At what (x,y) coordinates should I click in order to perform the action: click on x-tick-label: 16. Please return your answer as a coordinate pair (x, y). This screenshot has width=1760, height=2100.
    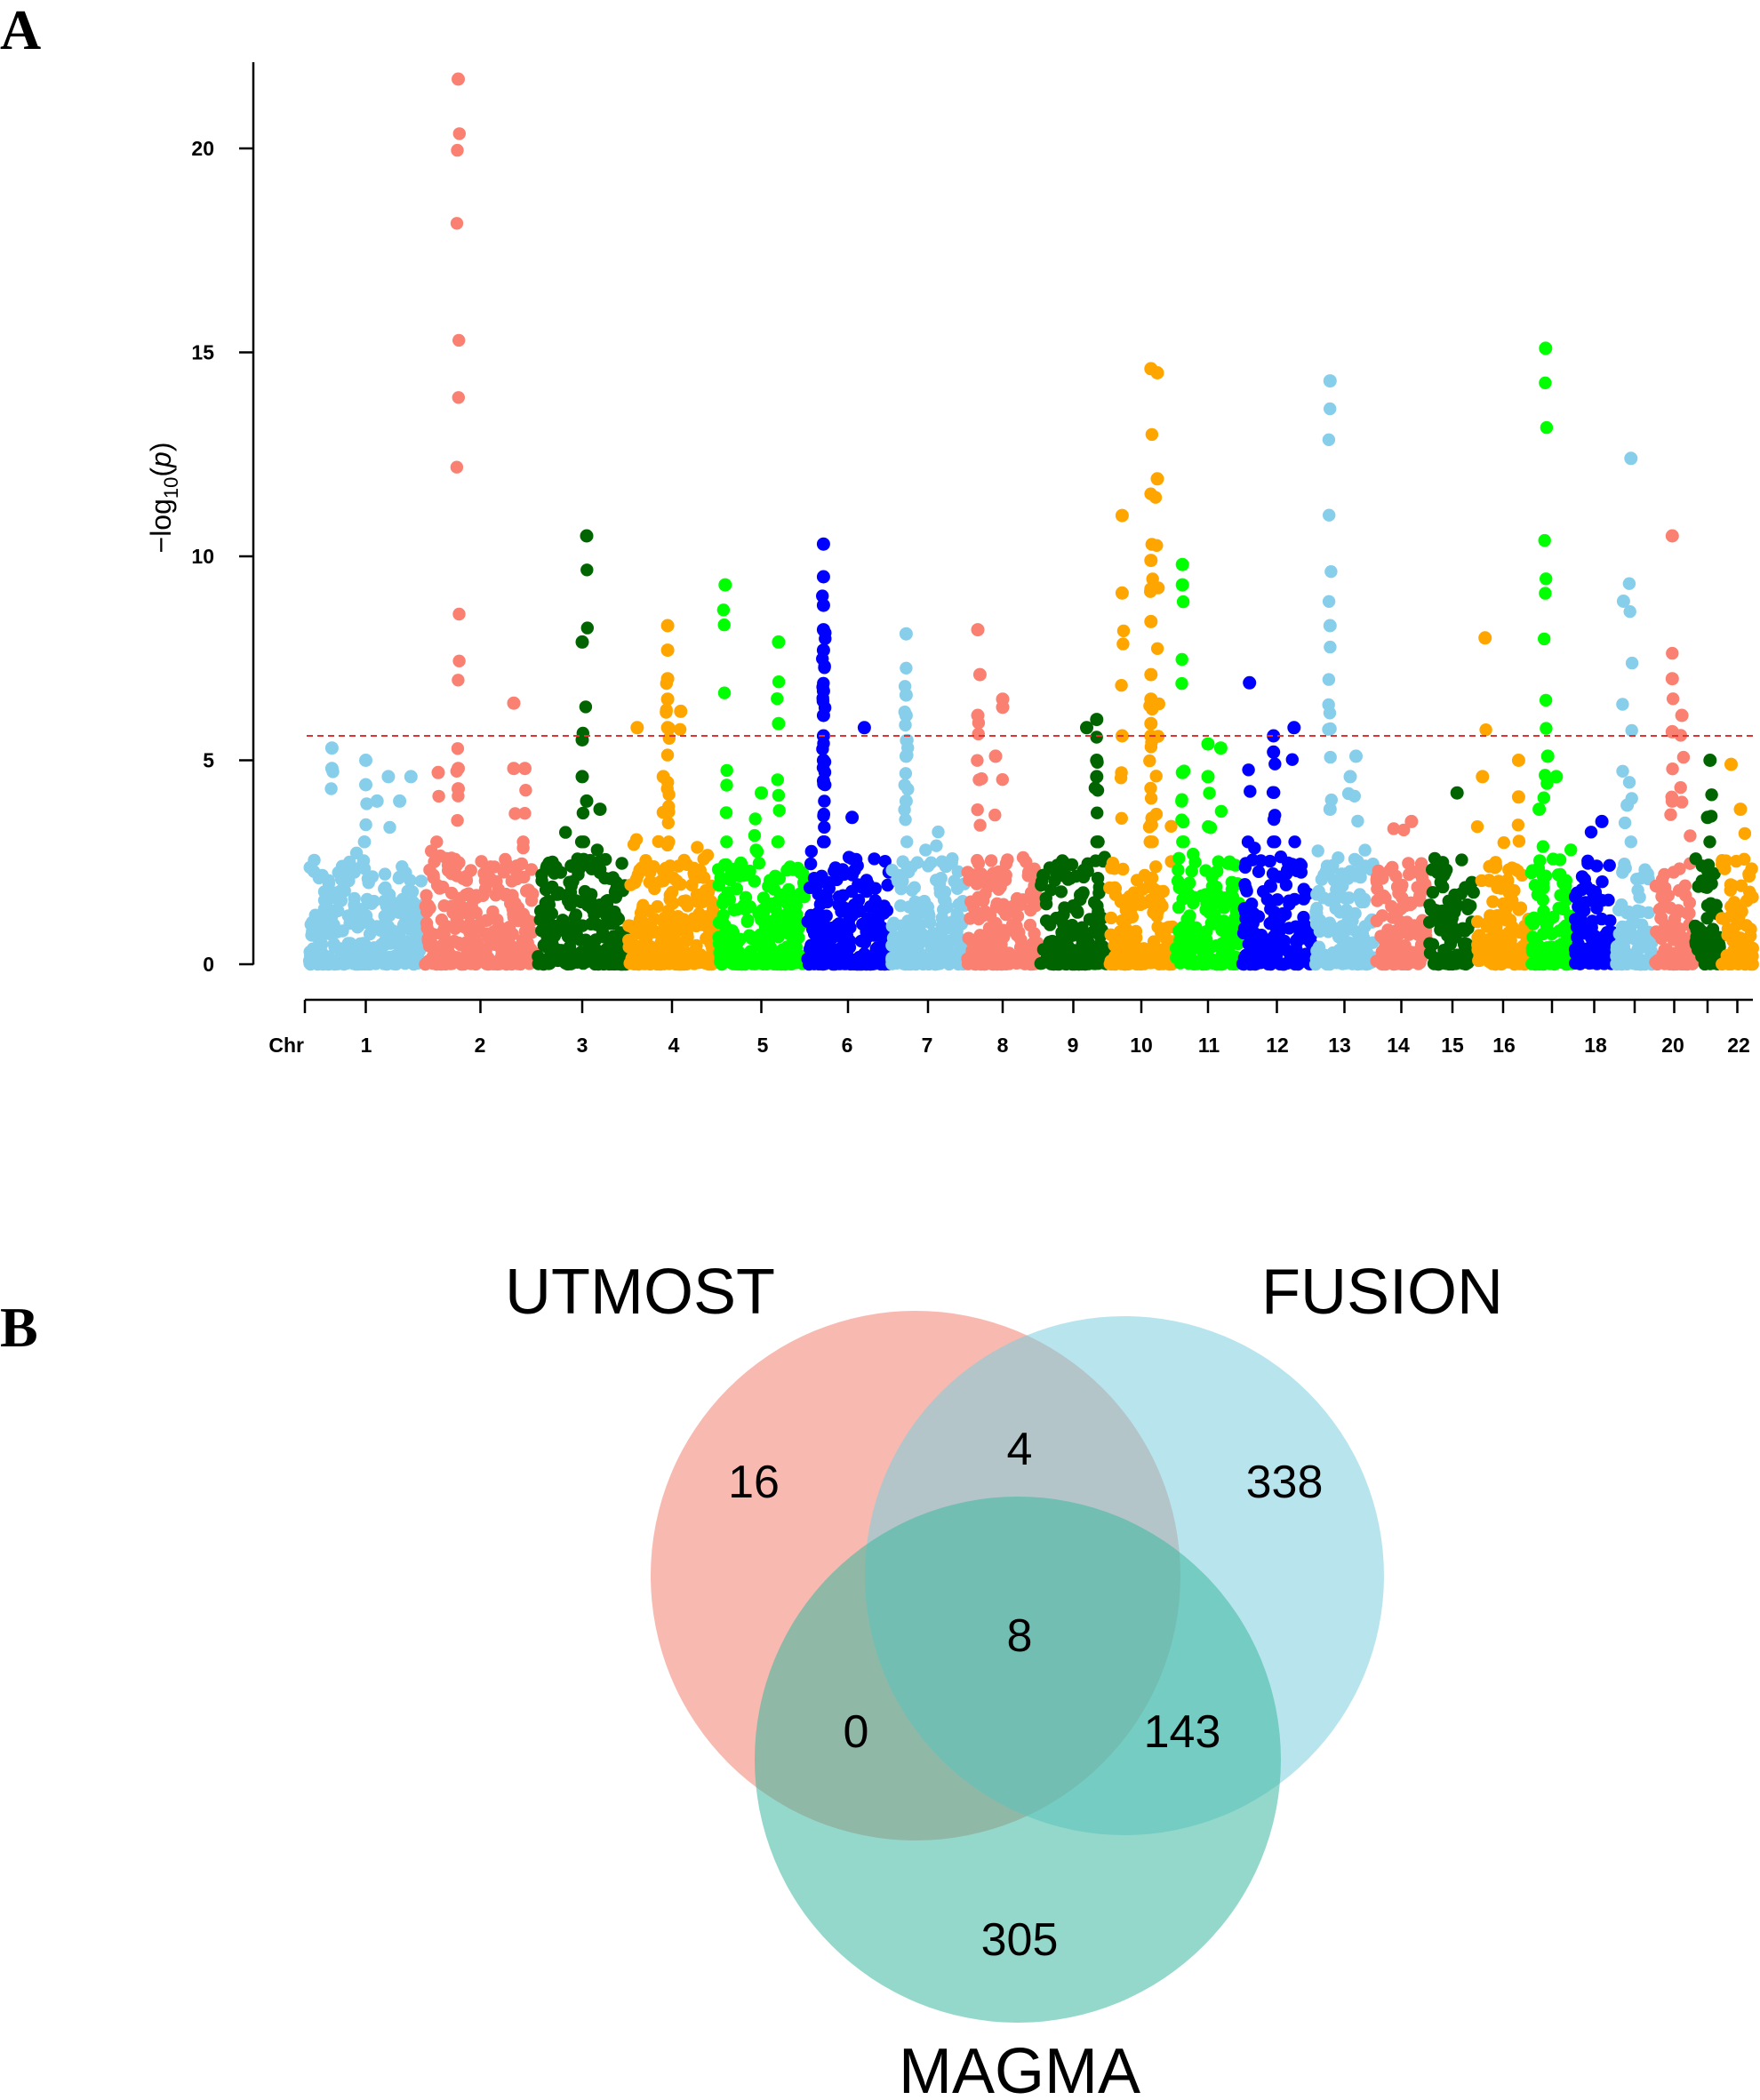
    Looking at the image, I should click on (1504, 1045).